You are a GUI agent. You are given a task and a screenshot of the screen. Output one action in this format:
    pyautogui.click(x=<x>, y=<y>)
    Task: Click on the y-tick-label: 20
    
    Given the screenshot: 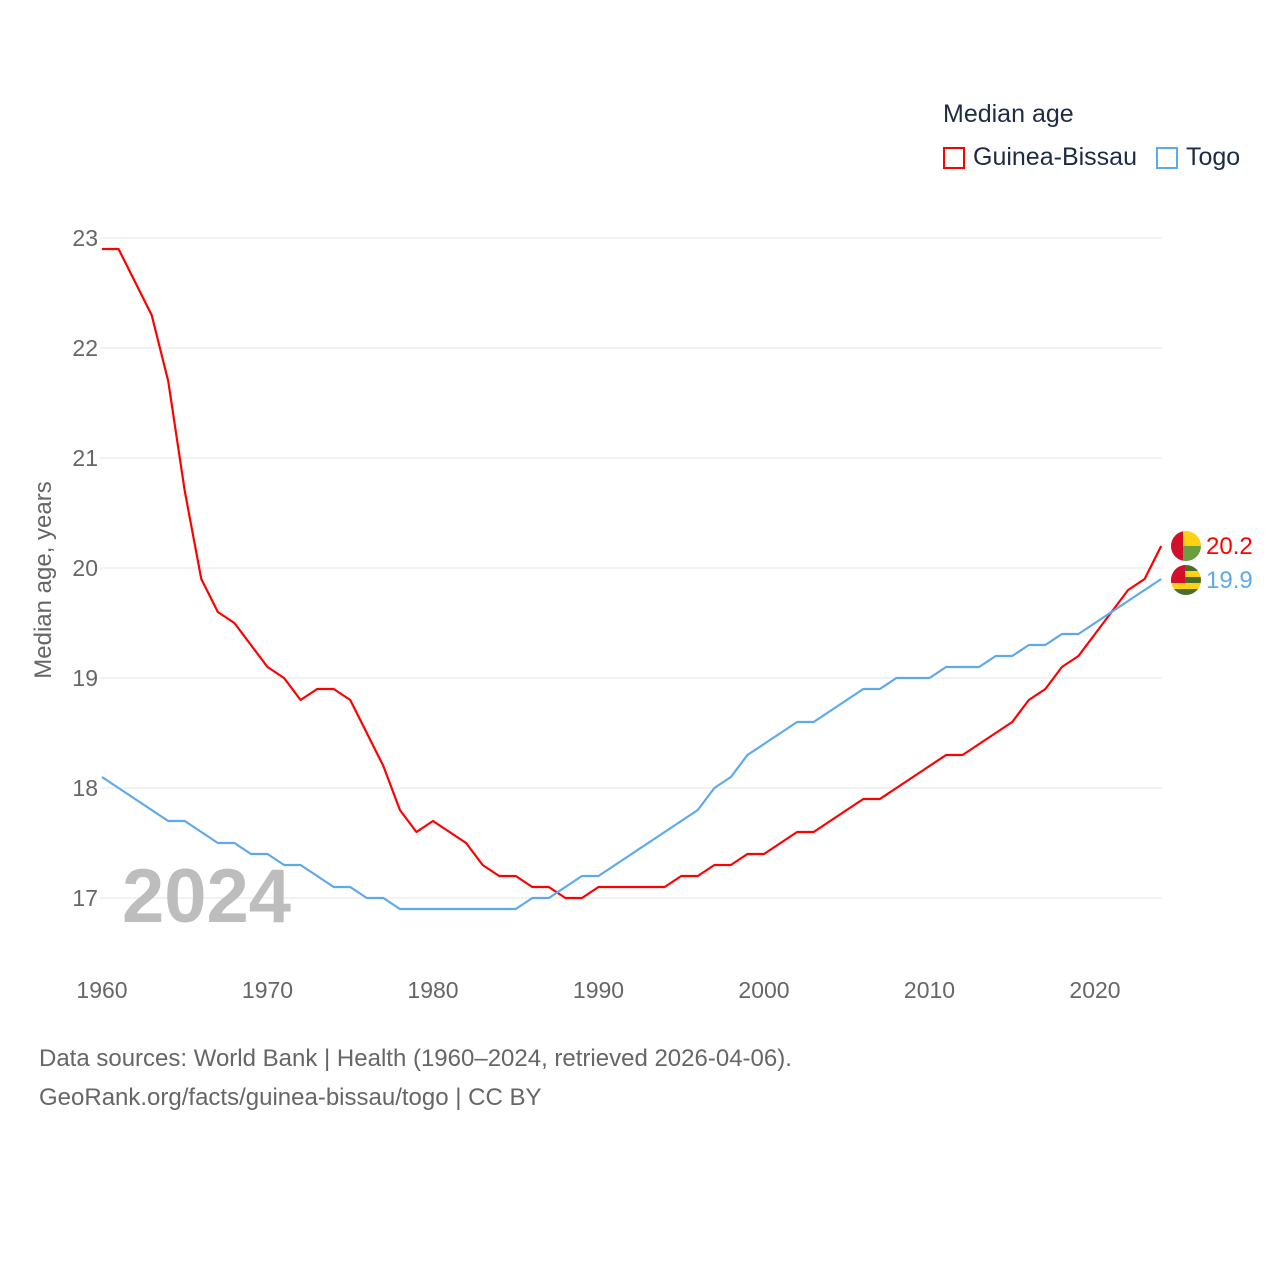 What is the action you would take?
    pyautogui.click(x=85, y=568)
    